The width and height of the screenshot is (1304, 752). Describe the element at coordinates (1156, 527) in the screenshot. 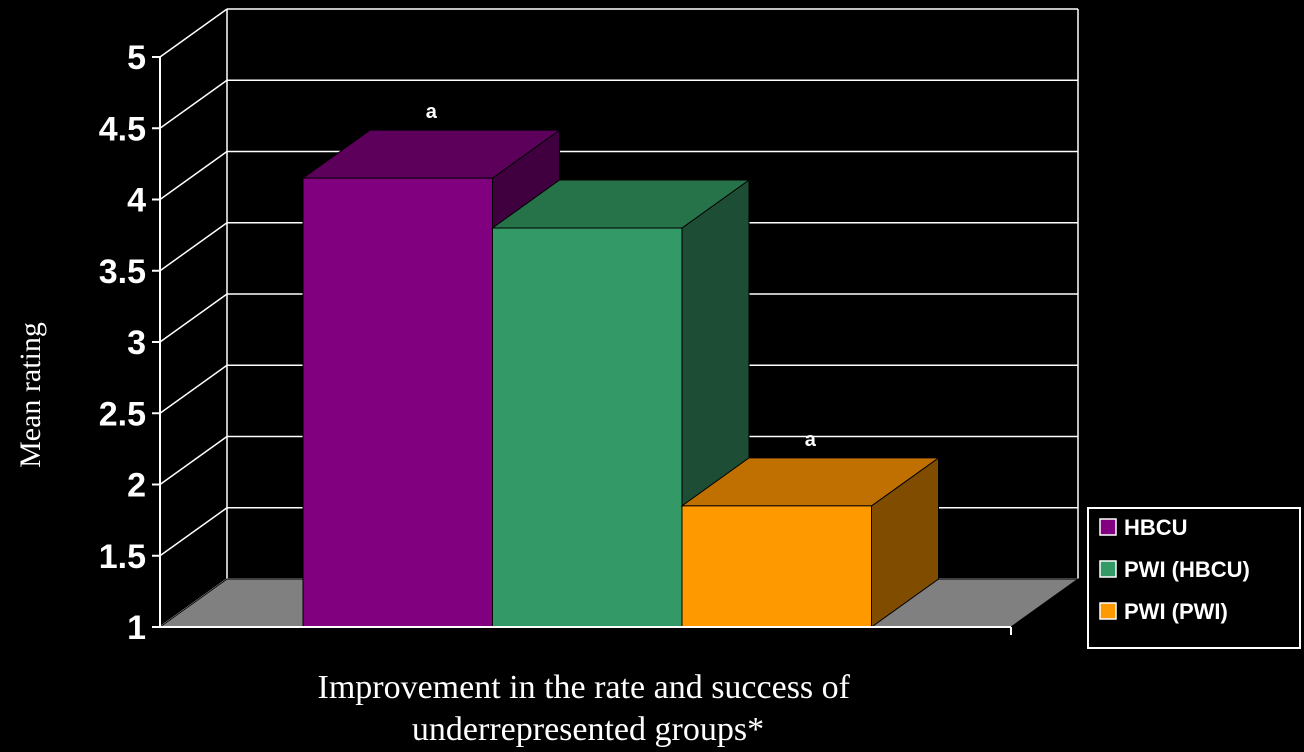

I see `legend-label: HBCU` at that location.